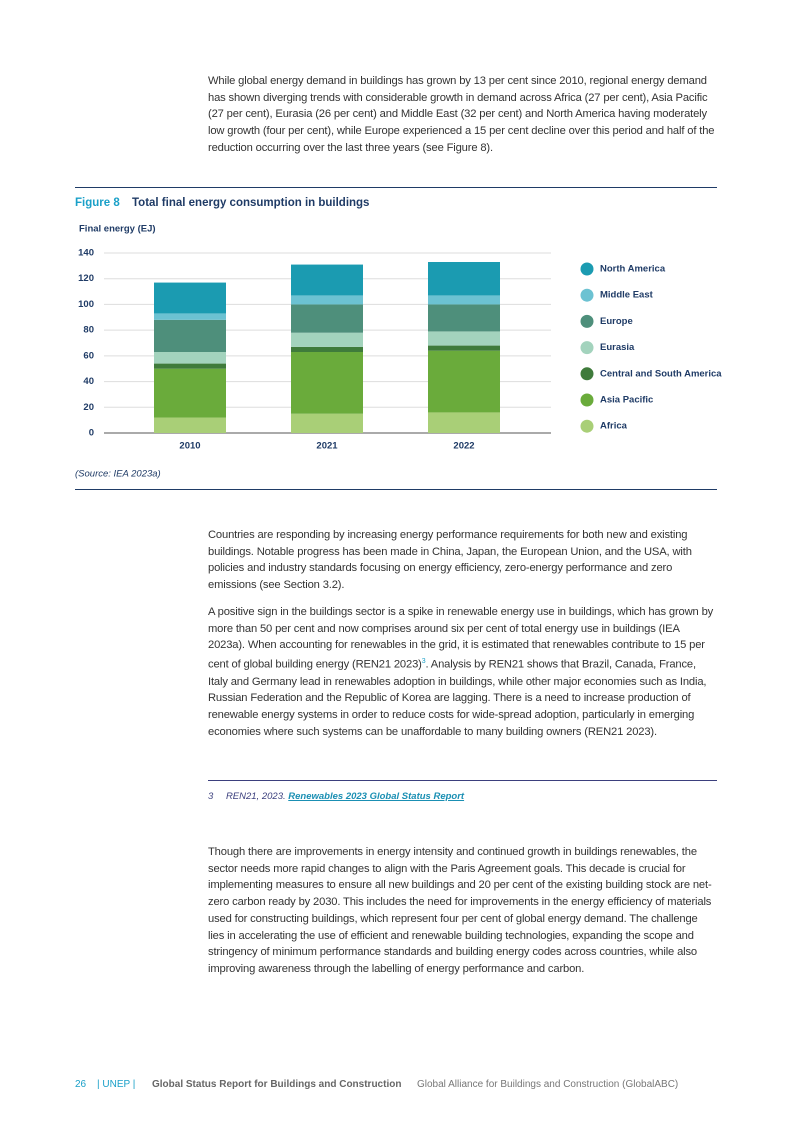  Describe the element at coordinates (616, 321) in the screenshot. I see `legend-label: Europe` at that location.